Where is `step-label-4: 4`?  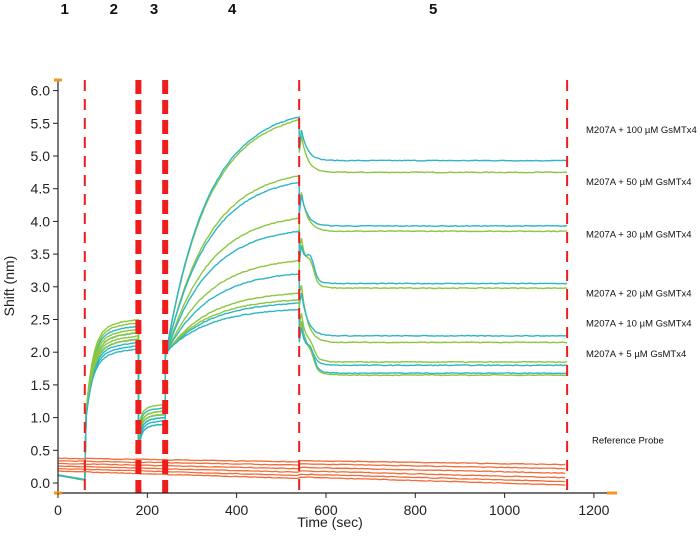
step-label-4: 4 is located at coordinates (232, 9).